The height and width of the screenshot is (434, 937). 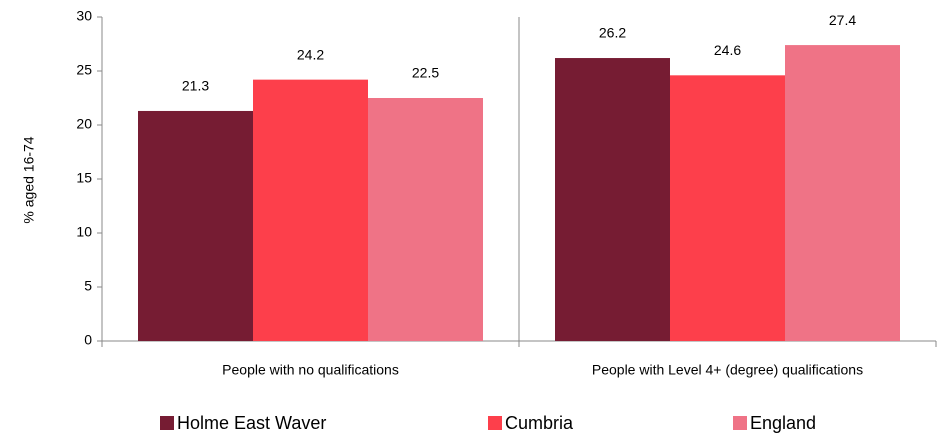 What do you see at coordinates (310, 370) in the screenshot?
I see `x-tick-label: People with no qualifications` at bounding box center [310, 370].